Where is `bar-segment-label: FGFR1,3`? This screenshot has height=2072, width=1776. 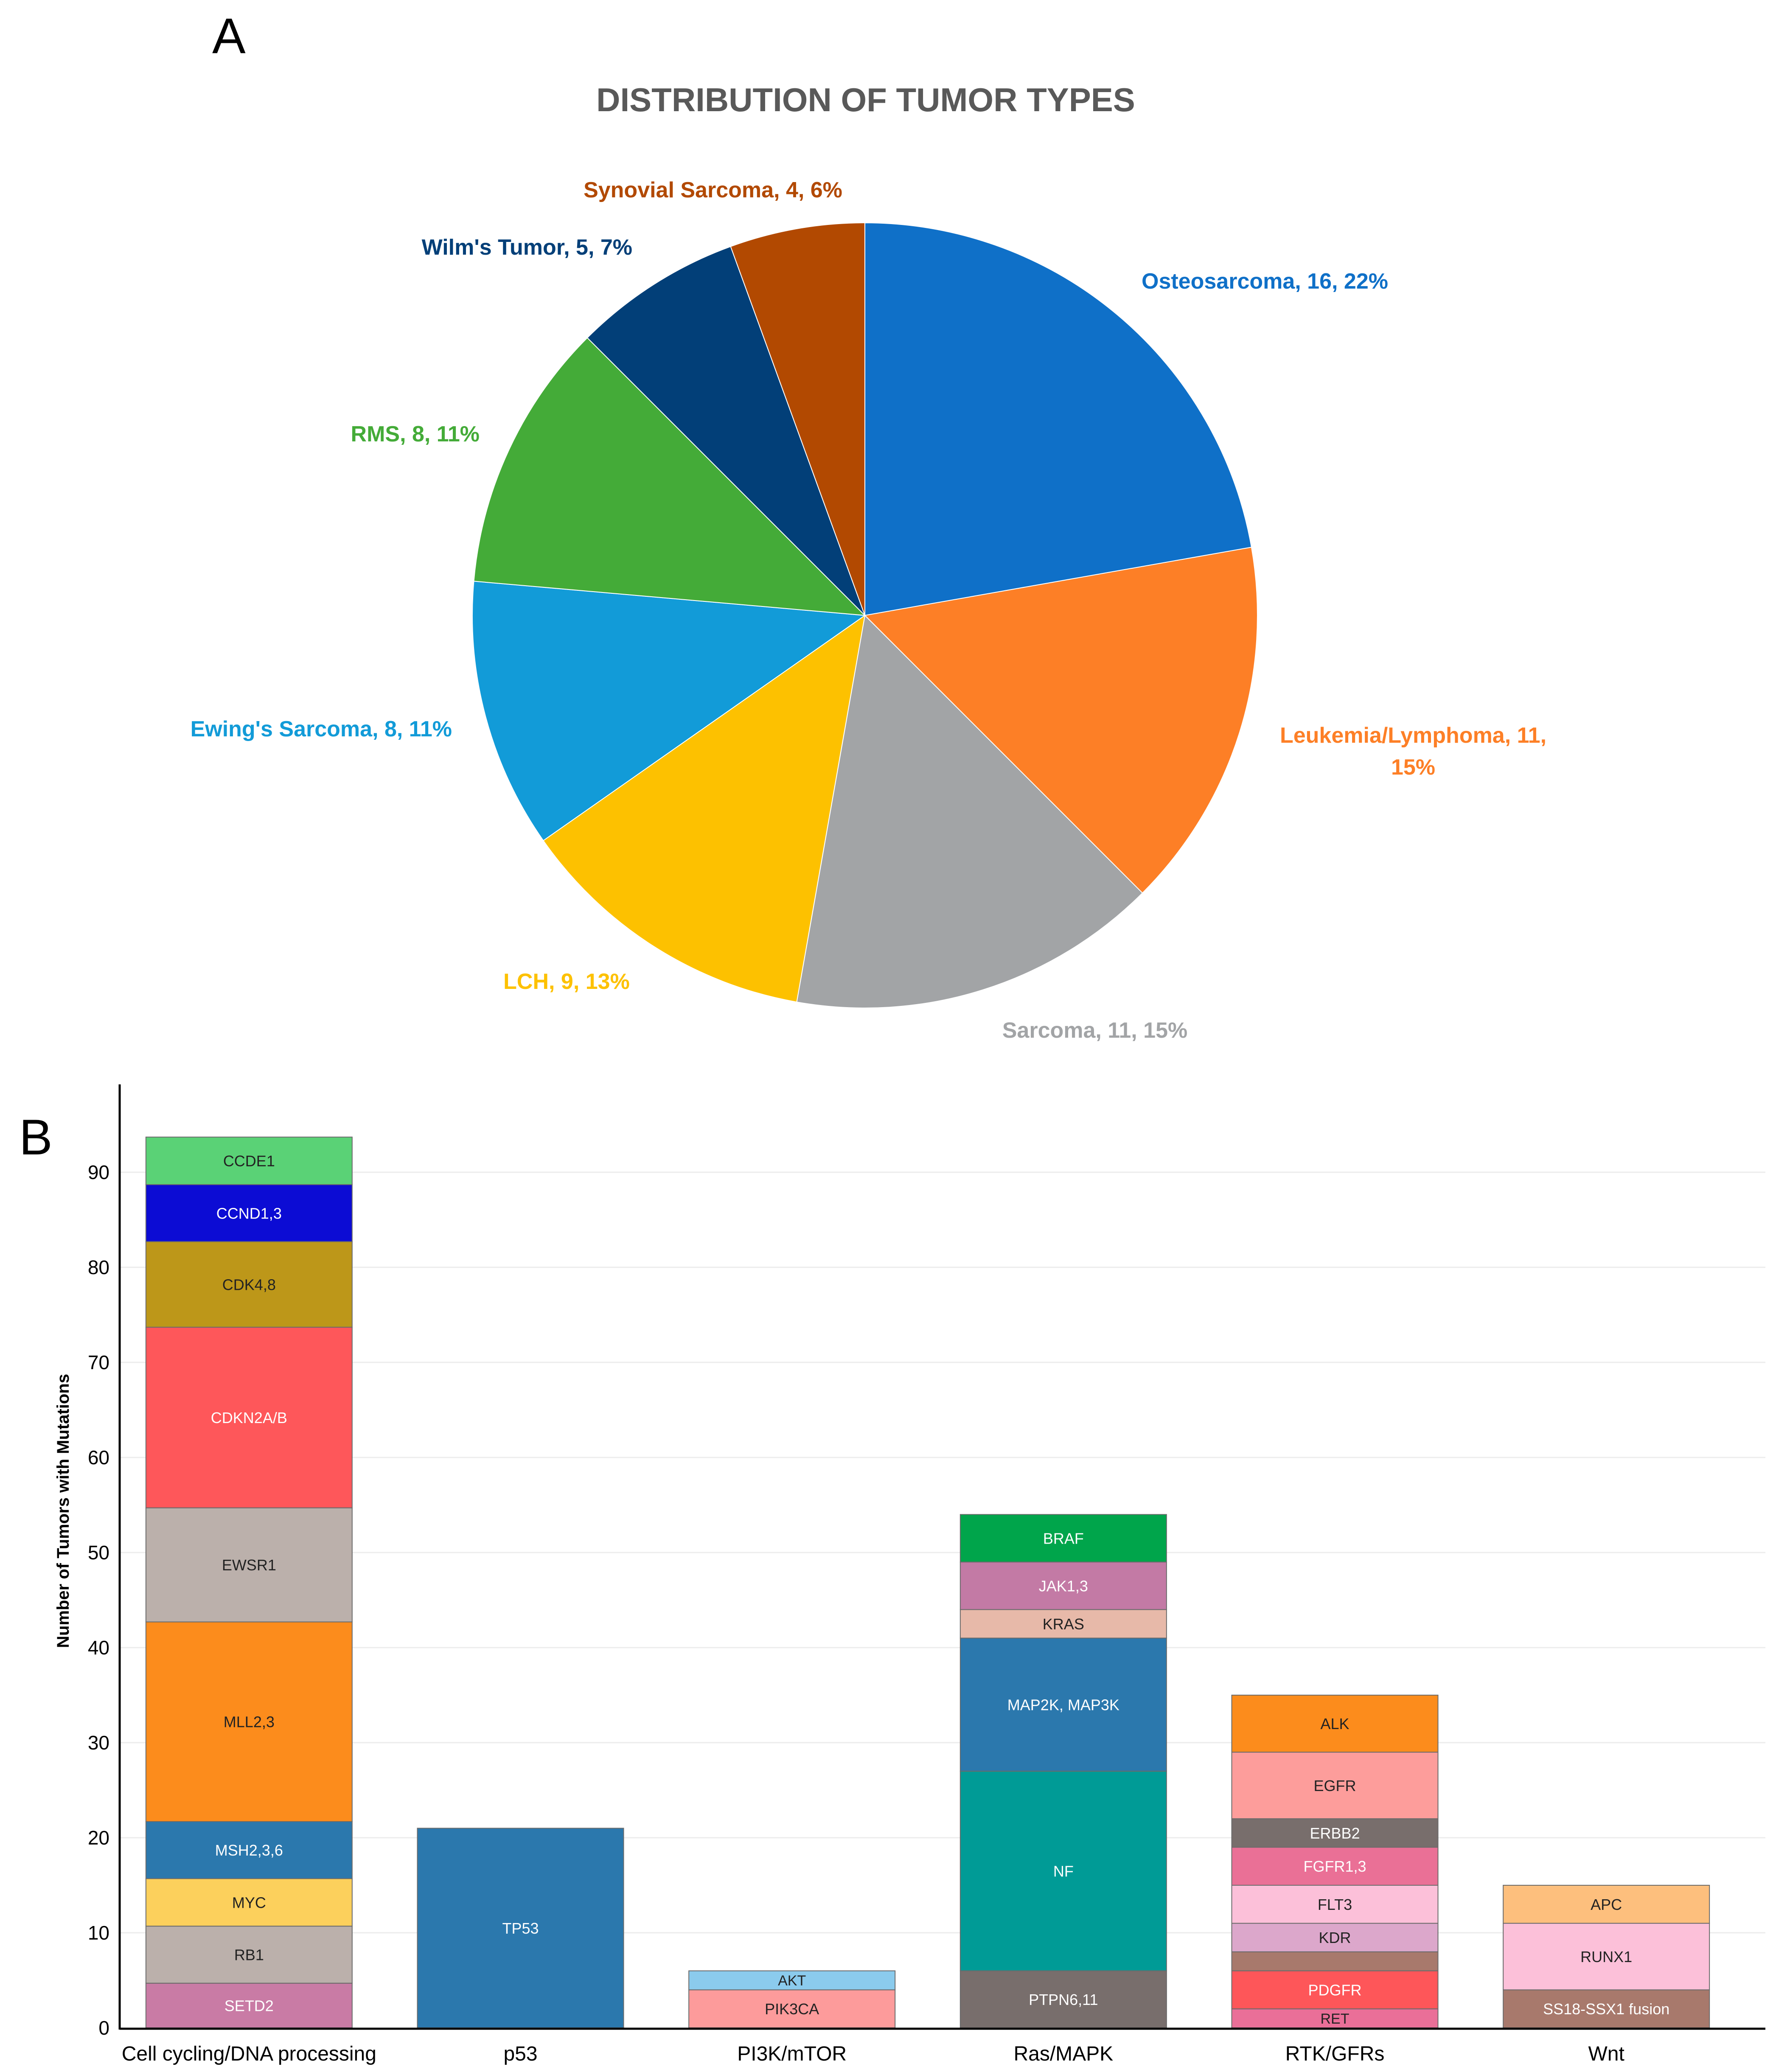 bar-segment-label: FGFR1,3 is located at coordinates (1334, 1866).